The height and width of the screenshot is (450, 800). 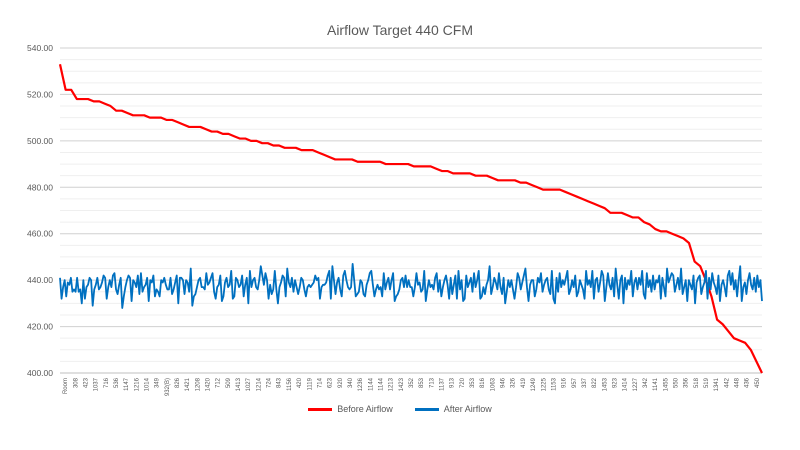 I want to click on x-tick-label: 923, so click(x=615, y=382).